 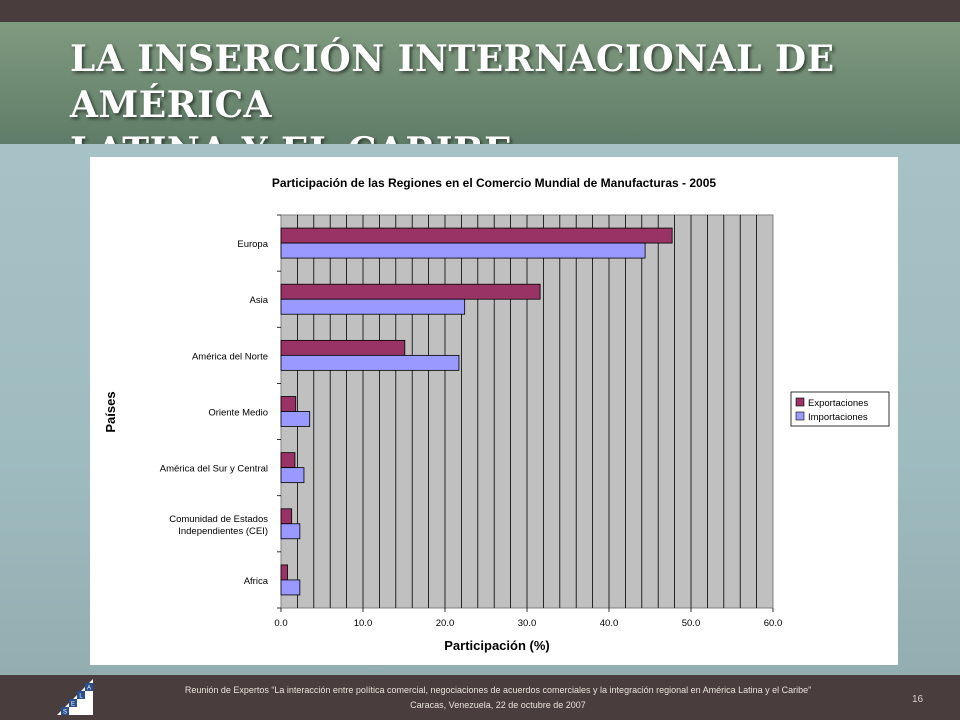 What do you see at coordinates (223, 531) in the screenshot?
I see `category-label: Independientes (CEI)` at bounding box center [223, 531].